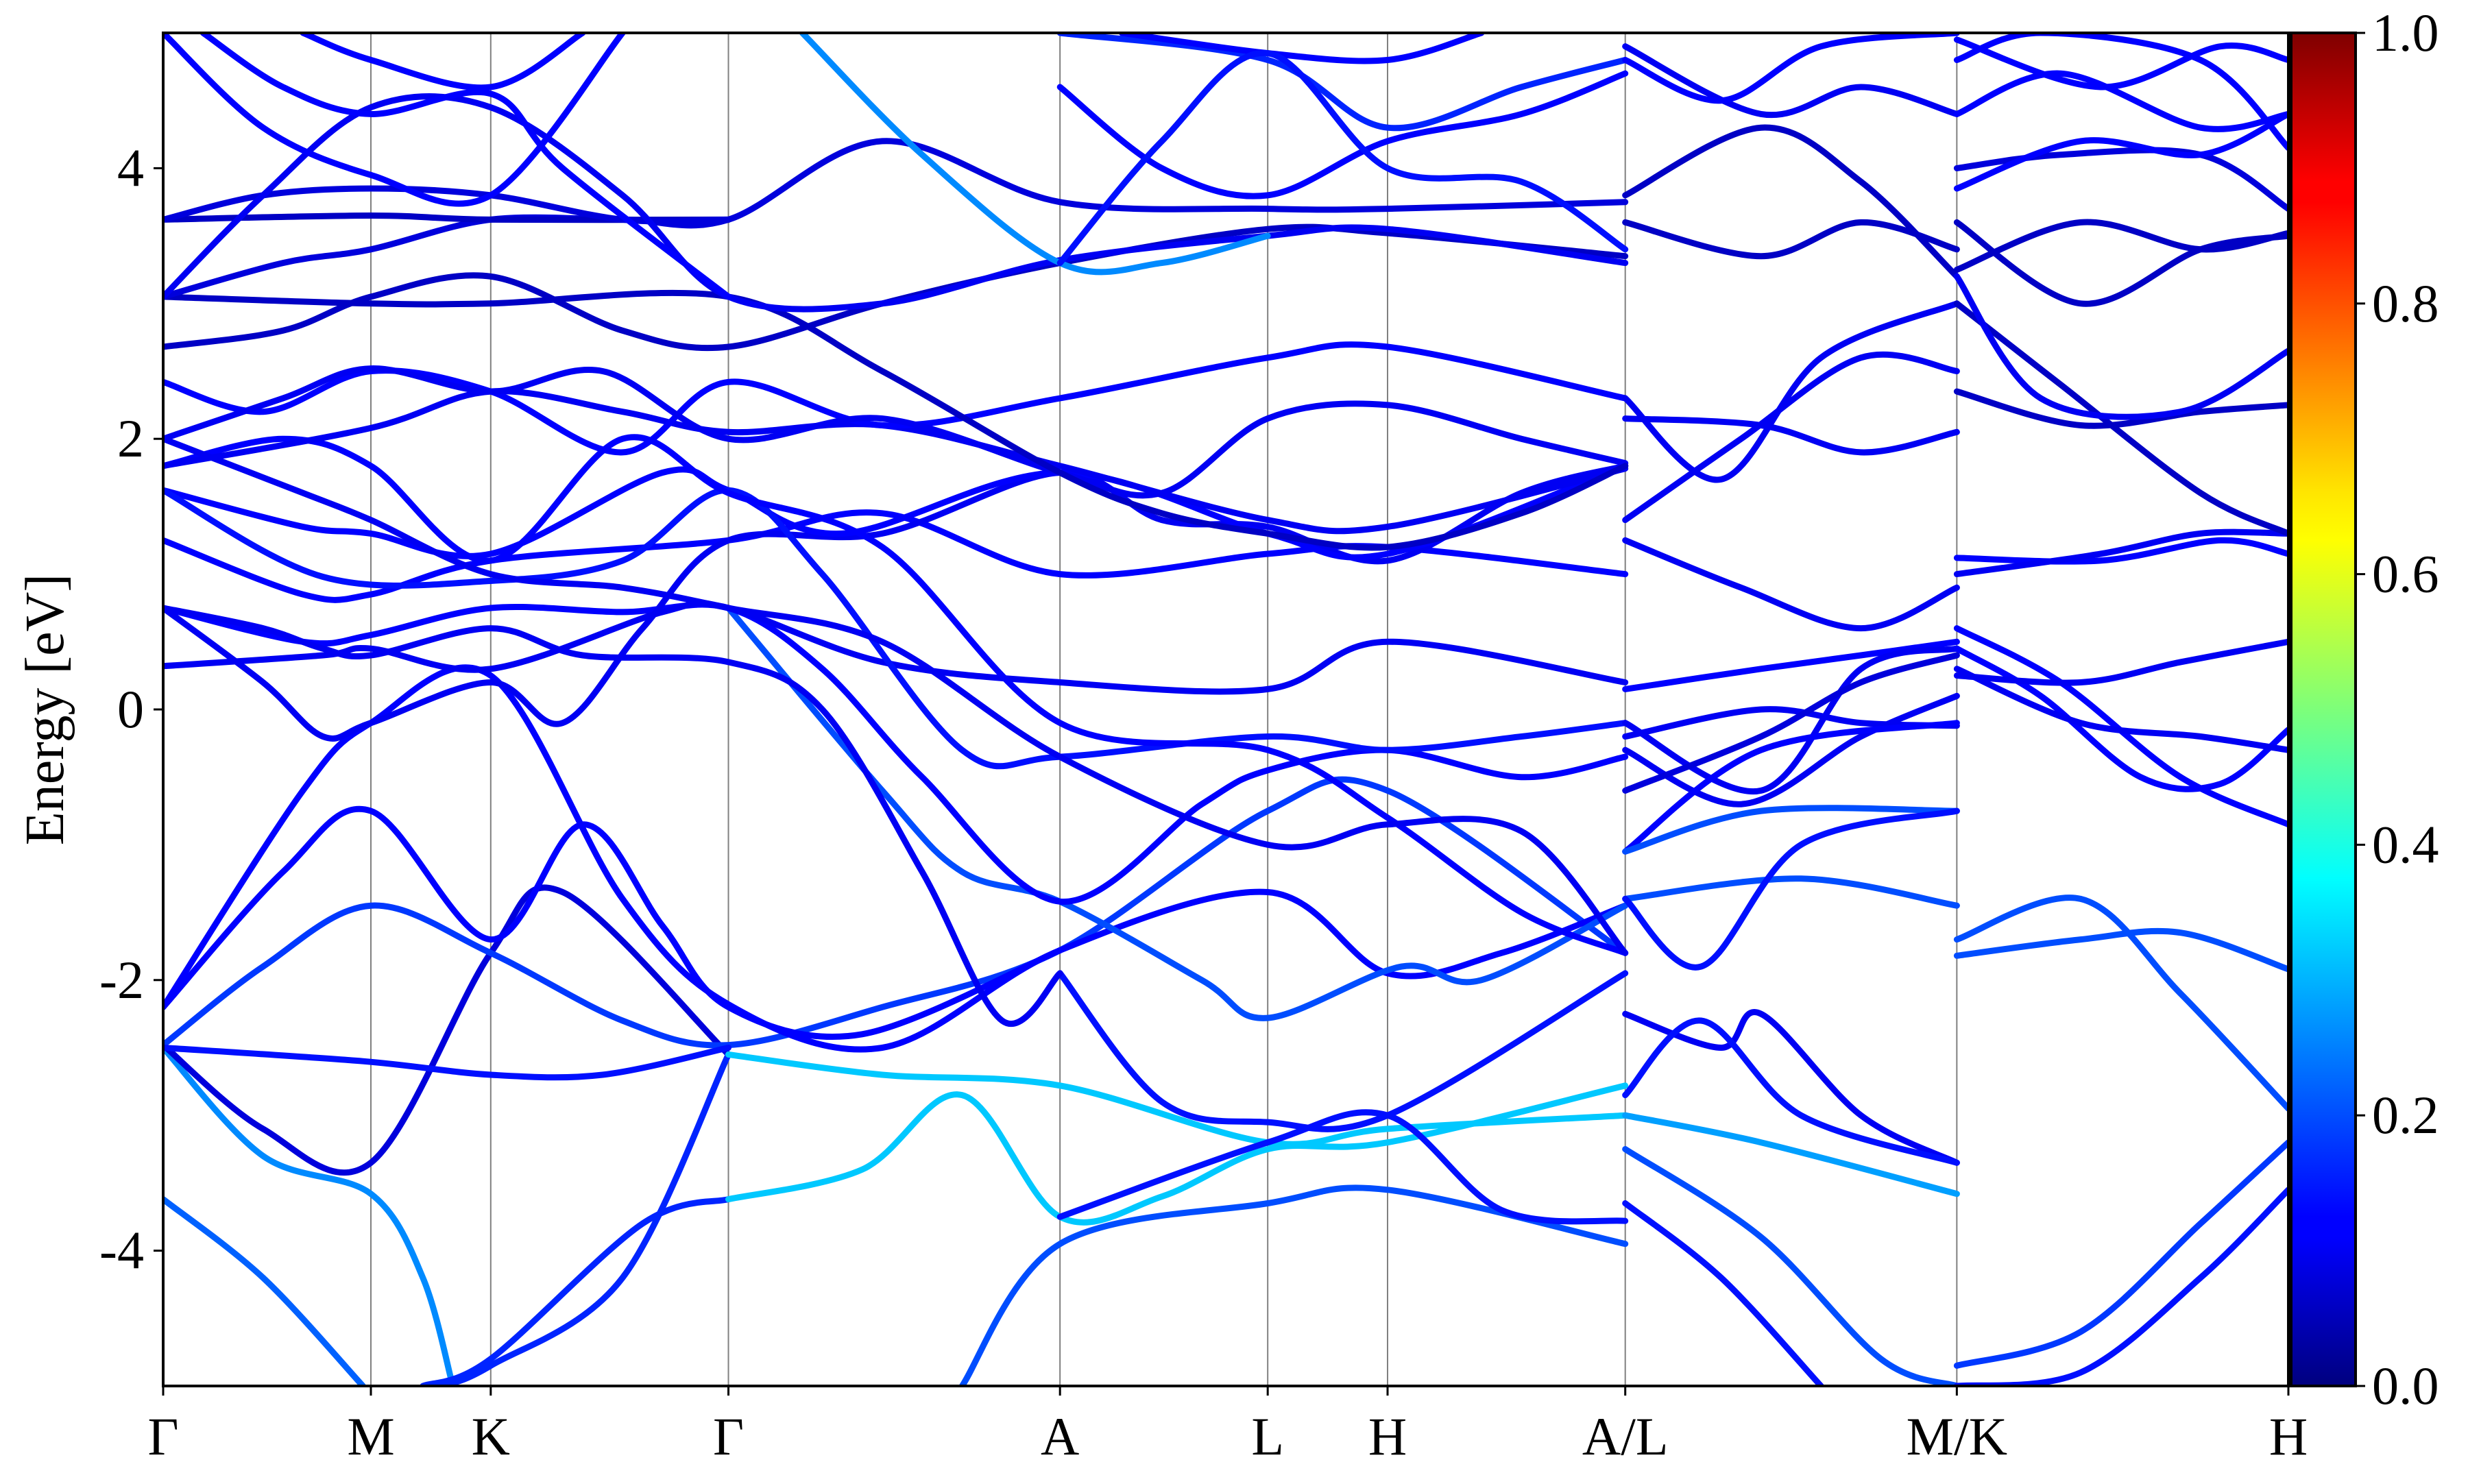 The height and width of the screenshot is (1484, 2468). What do you see at coordinates (1060, 1436) in the screenshot?
I see `x-tick-label: A` at bounding box center [1060, 1436].